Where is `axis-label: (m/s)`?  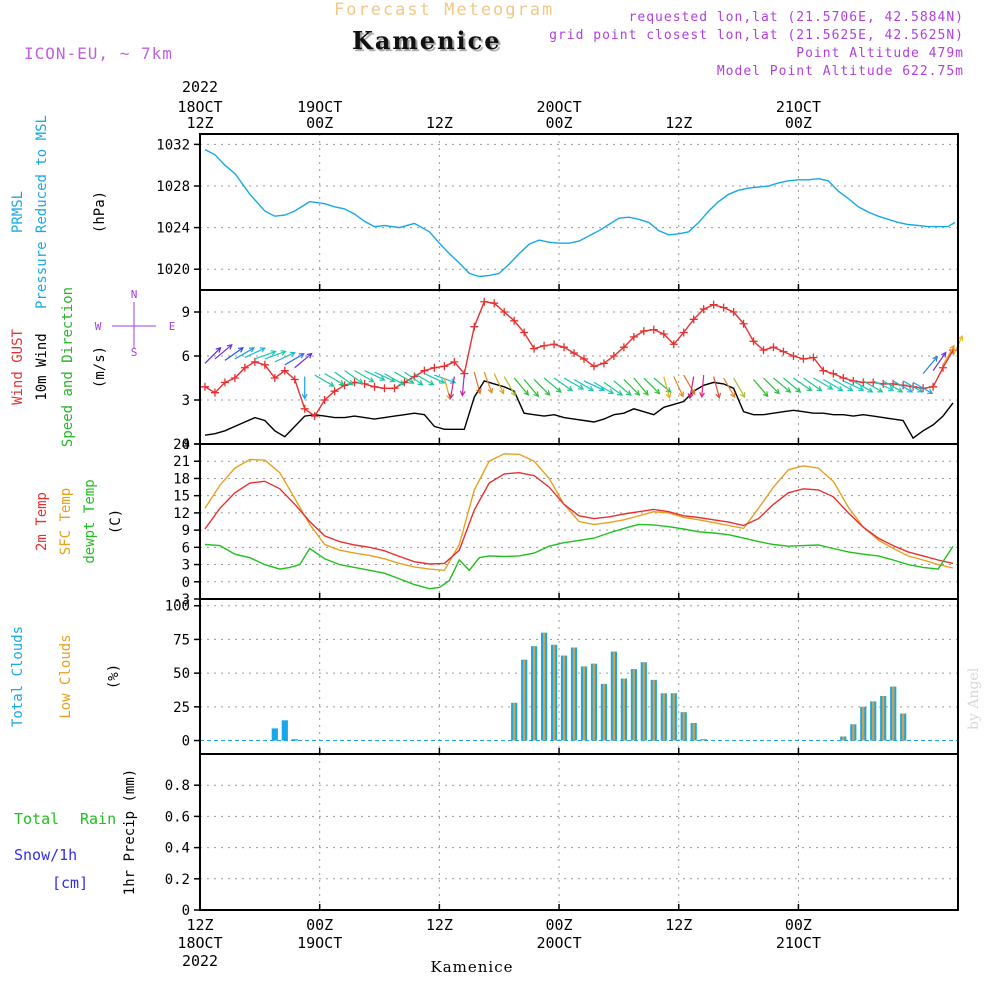 axis-label: (m/s) is located at coordinates (100, 367).